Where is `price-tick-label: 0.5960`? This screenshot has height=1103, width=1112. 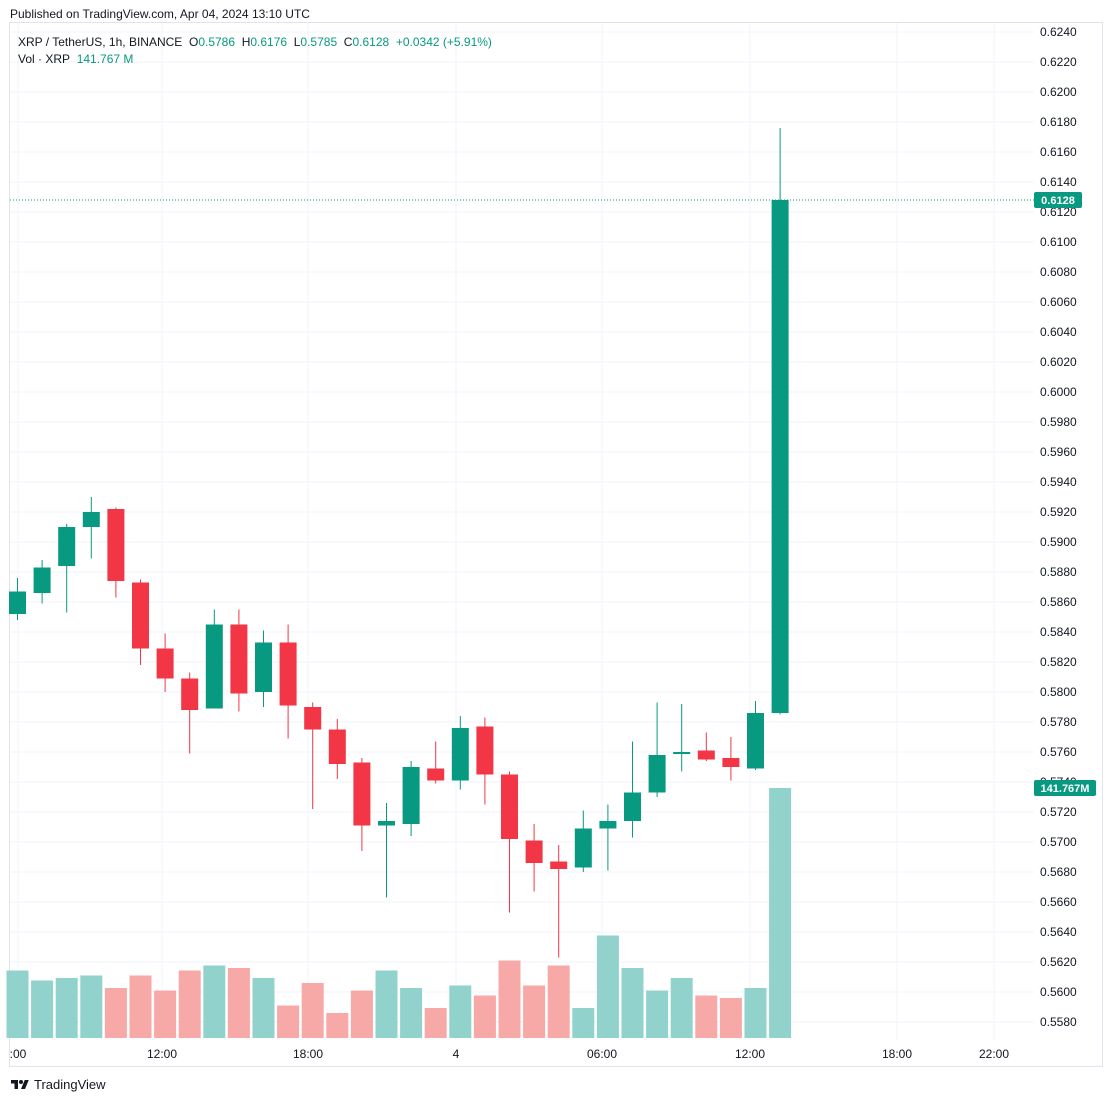
price-tick-label: 0.5960 is located at coordinates (1058, 452).